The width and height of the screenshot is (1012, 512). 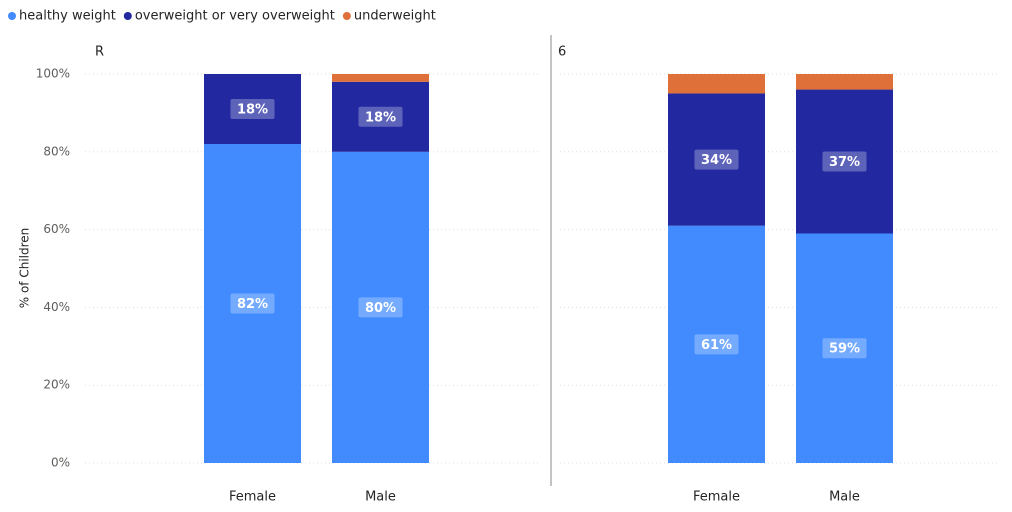 I want to click on legend-label: healthy weight, so click(x=67, y=16).